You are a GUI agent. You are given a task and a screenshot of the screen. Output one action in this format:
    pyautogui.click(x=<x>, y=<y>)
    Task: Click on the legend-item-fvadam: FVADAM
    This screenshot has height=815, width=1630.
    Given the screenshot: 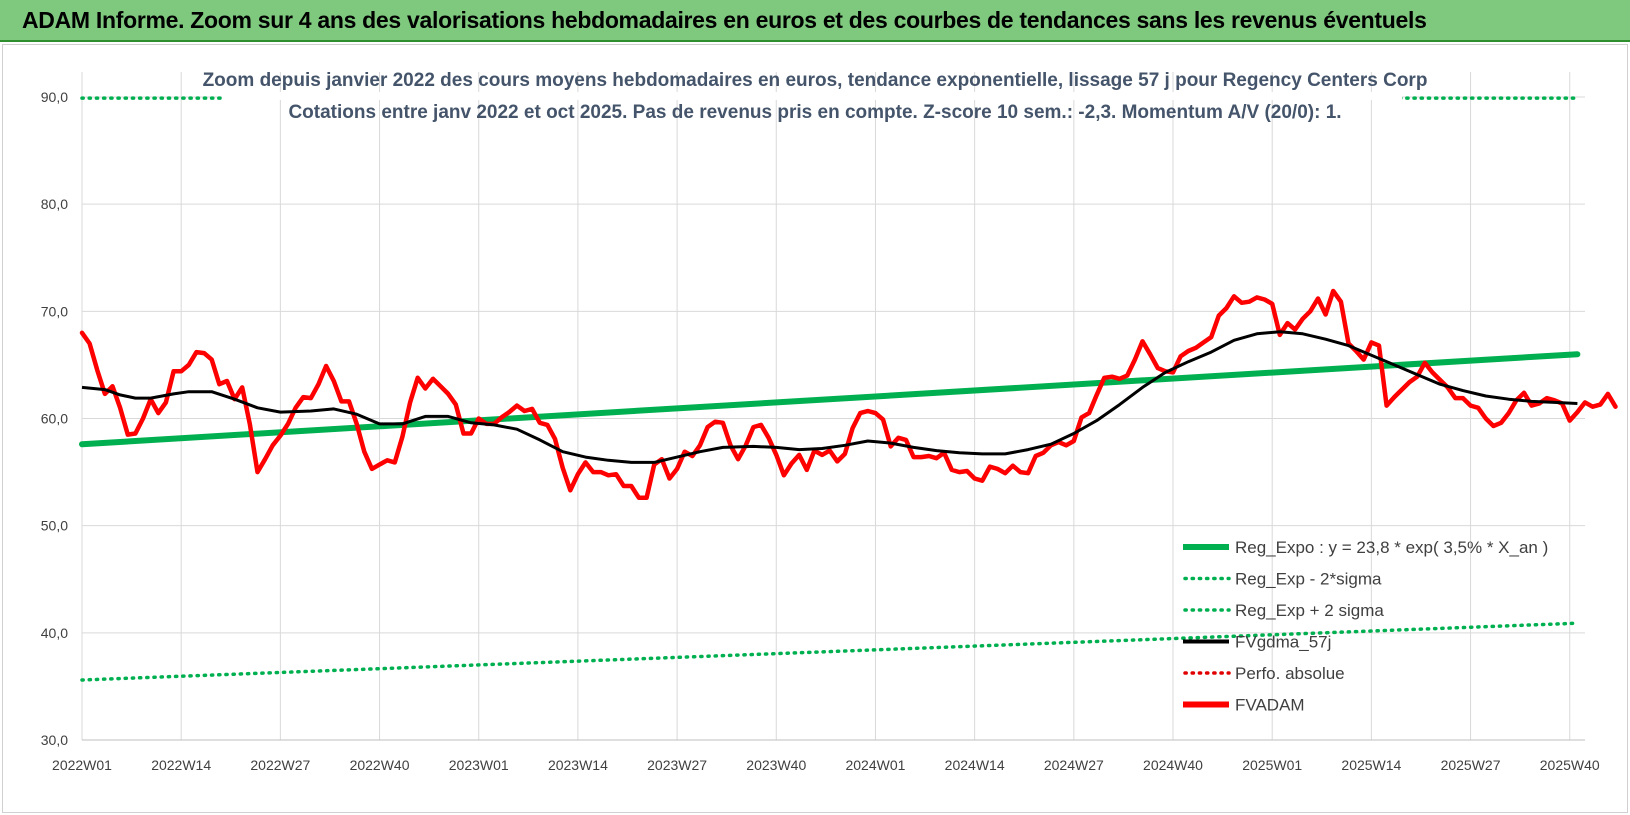 What is the action you would take?
    pyautogui.click(x=1244, y=705)
    